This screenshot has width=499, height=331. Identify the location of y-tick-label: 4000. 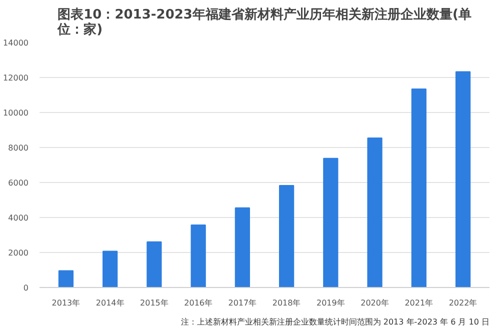
(18, 218).